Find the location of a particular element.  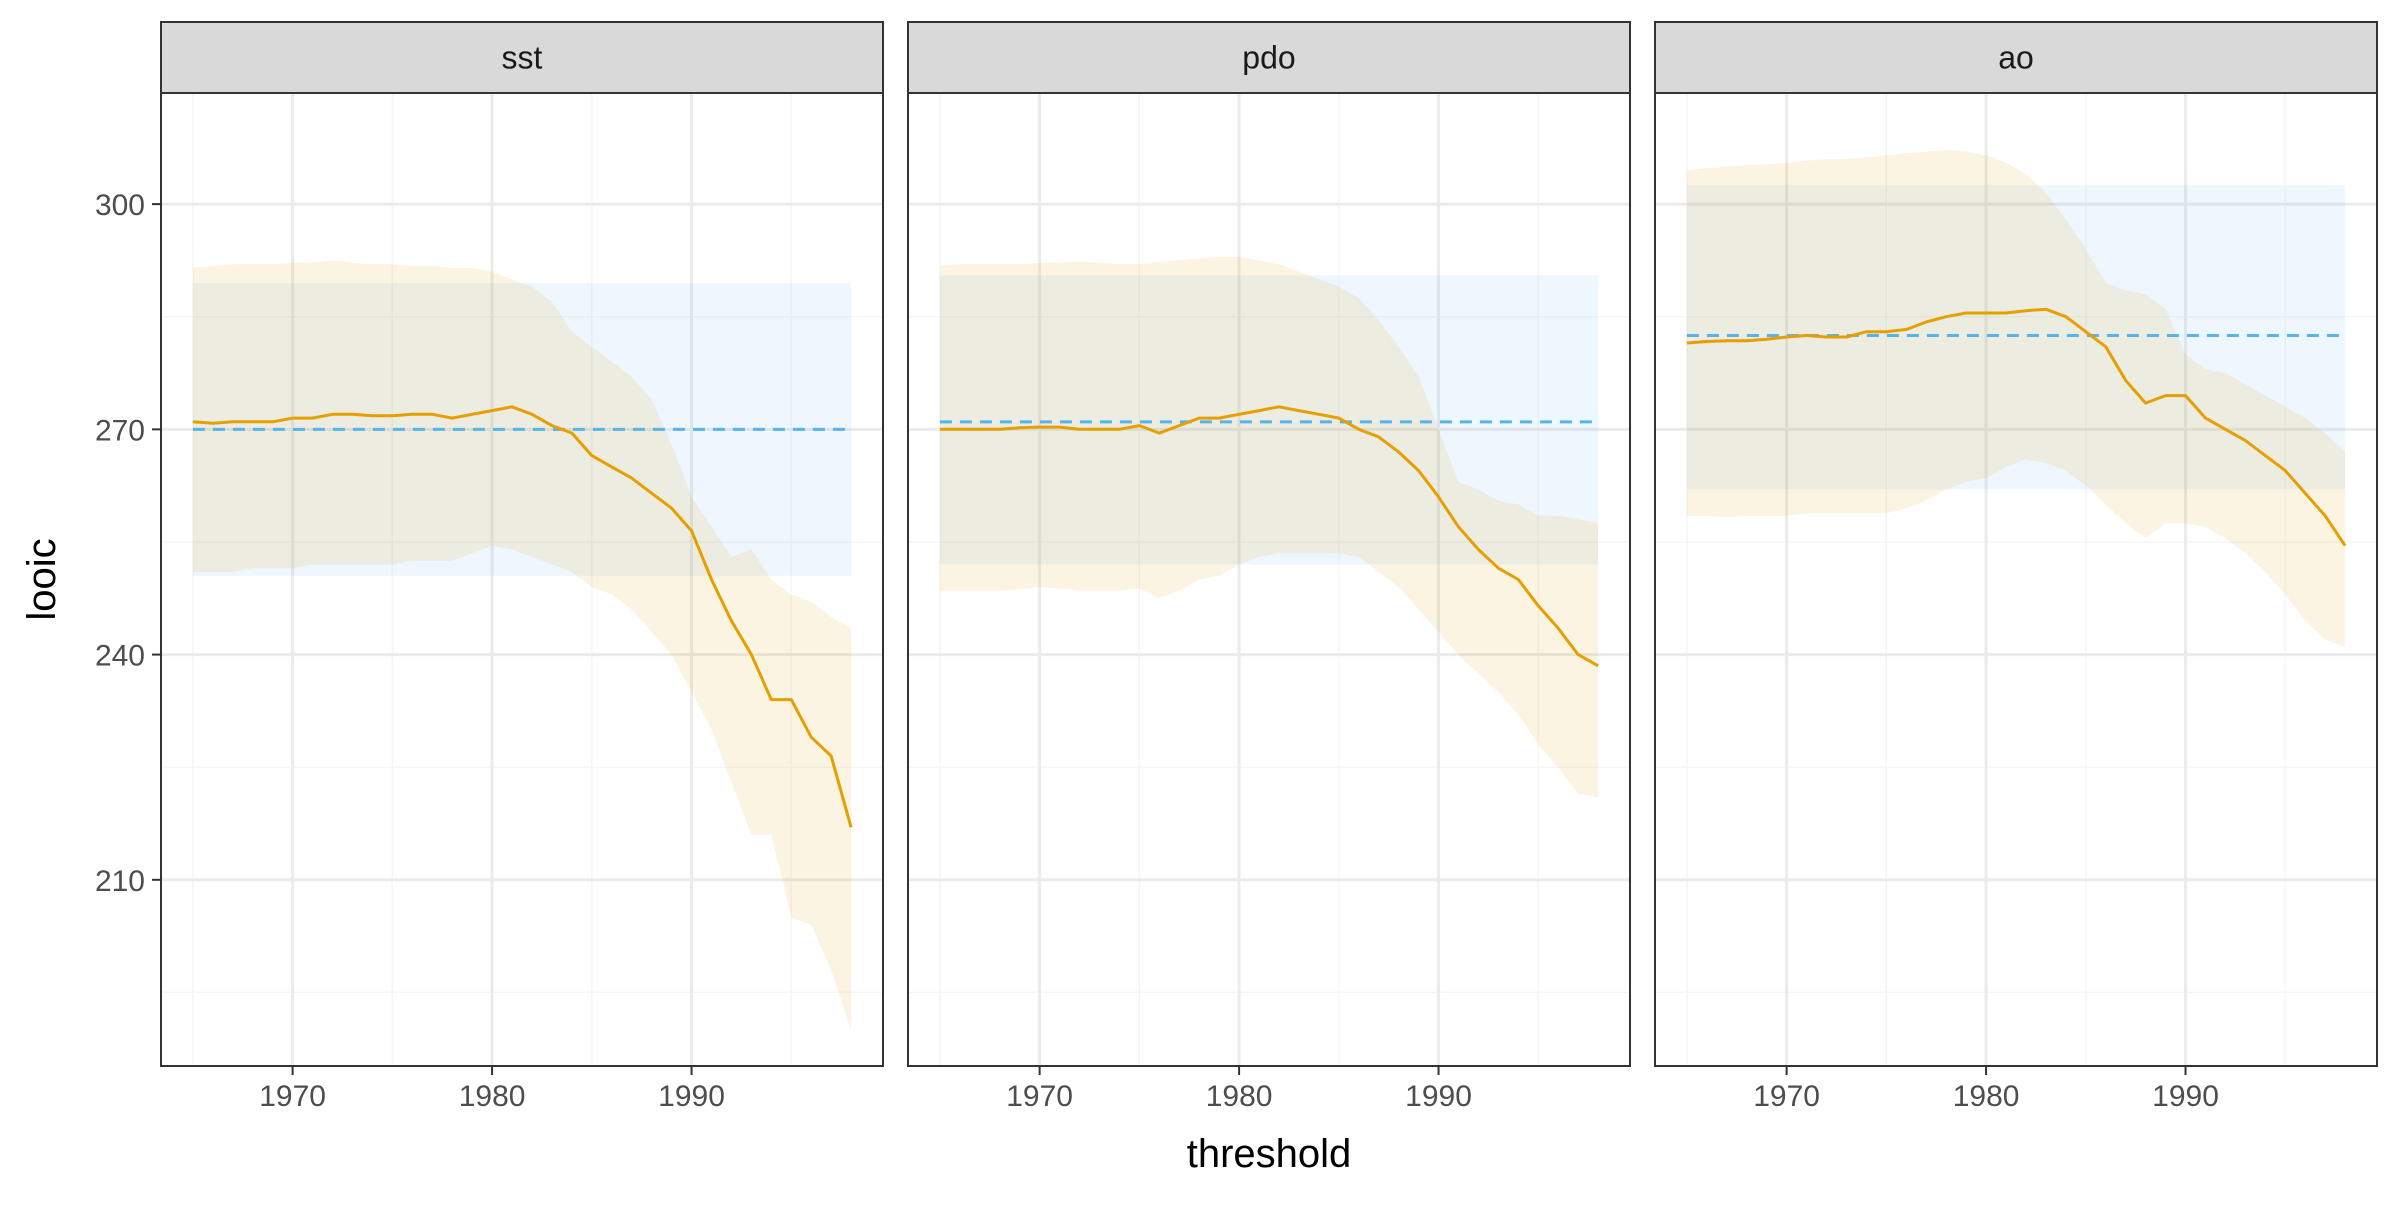

facet-strip-label: sst is located at coordinates (522, 58).